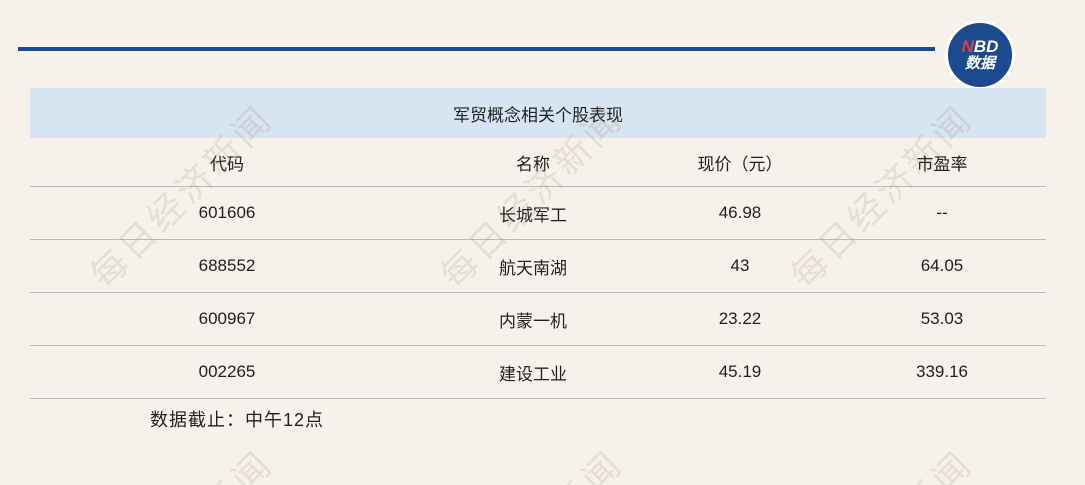  I want to click on table-row: 600967 内蒙一机 23.22 53.03, so click(538, 319).